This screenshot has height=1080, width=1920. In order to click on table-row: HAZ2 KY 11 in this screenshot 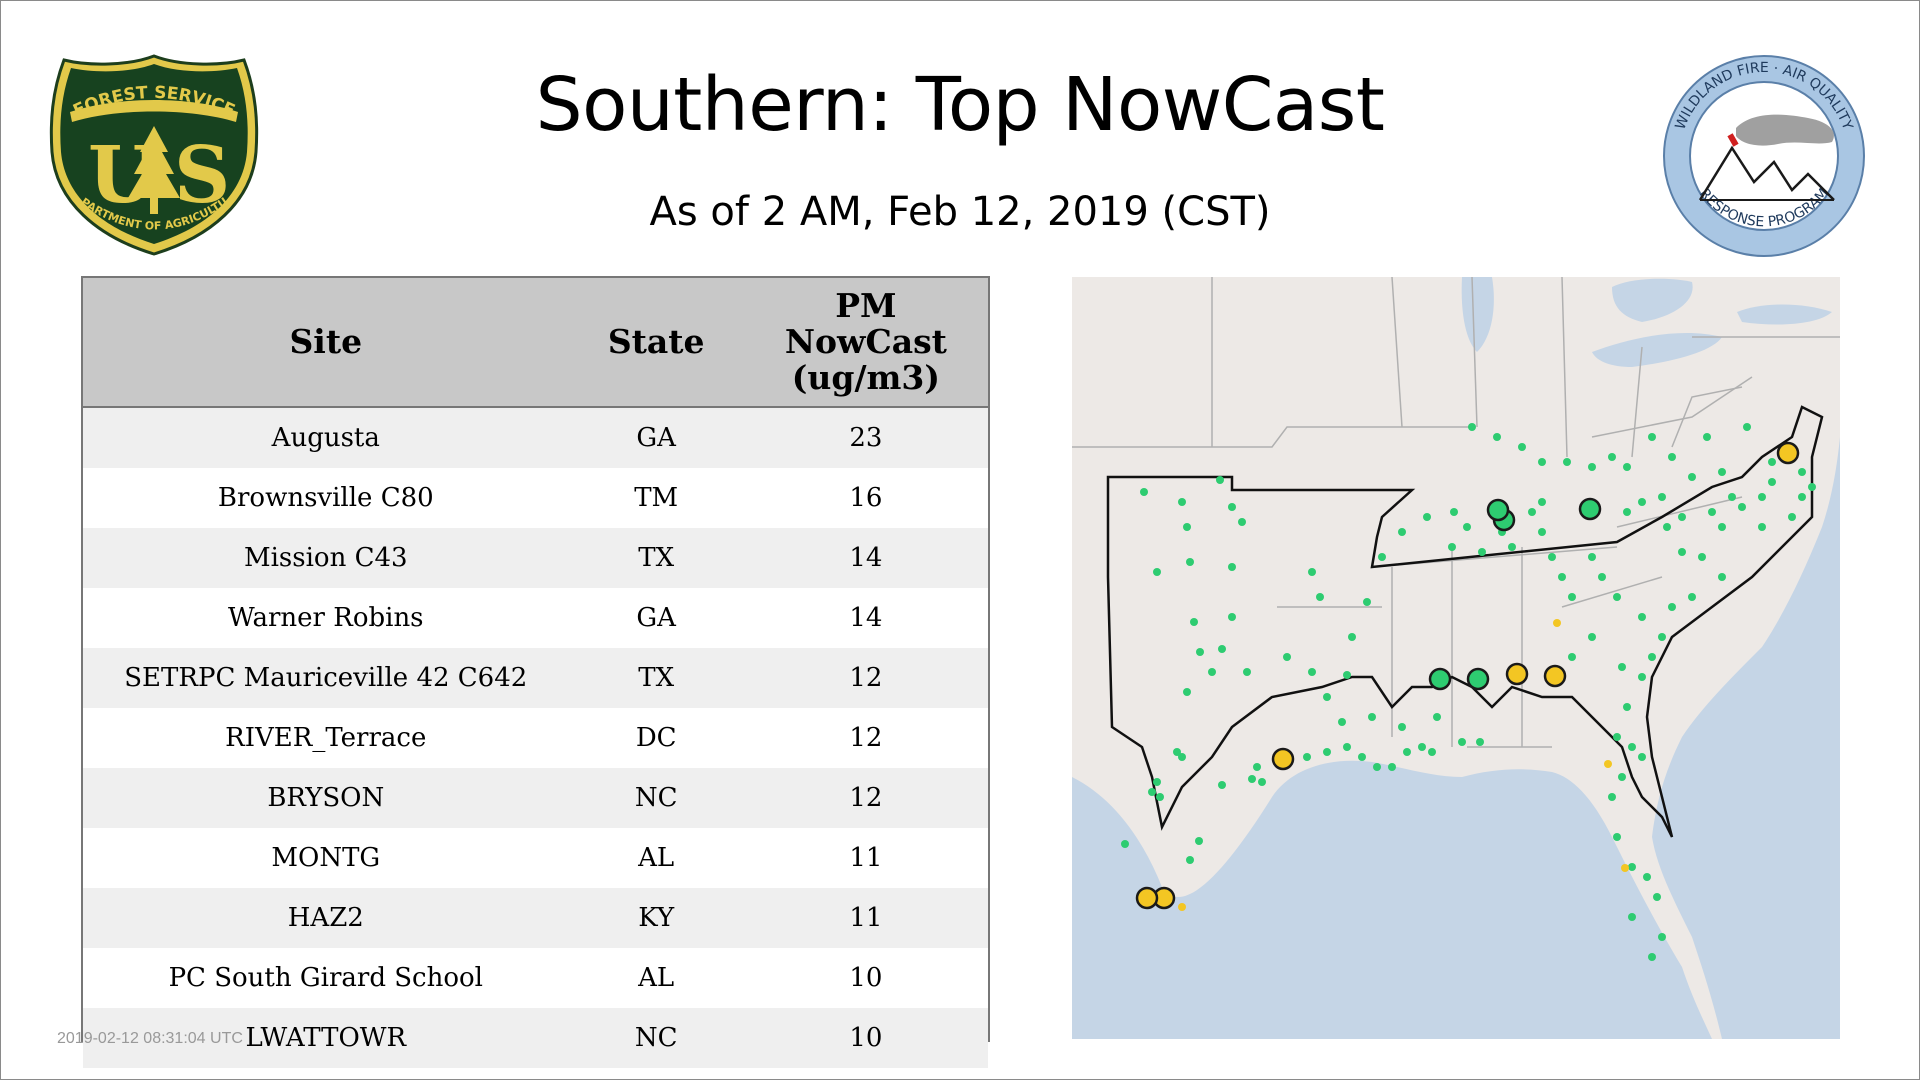, I will do `click(535, 918)`.